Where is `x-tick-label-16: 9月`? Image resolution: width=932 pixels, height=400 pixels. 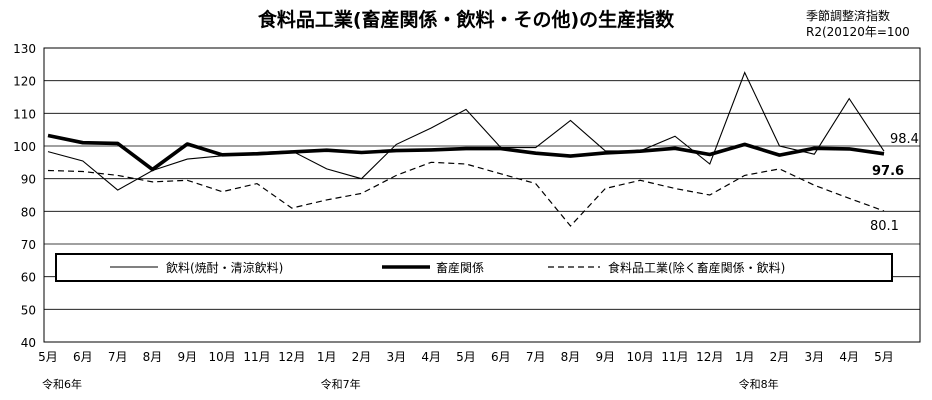 x-tick-label-16: 9月 is located at coordinates (606, 357).